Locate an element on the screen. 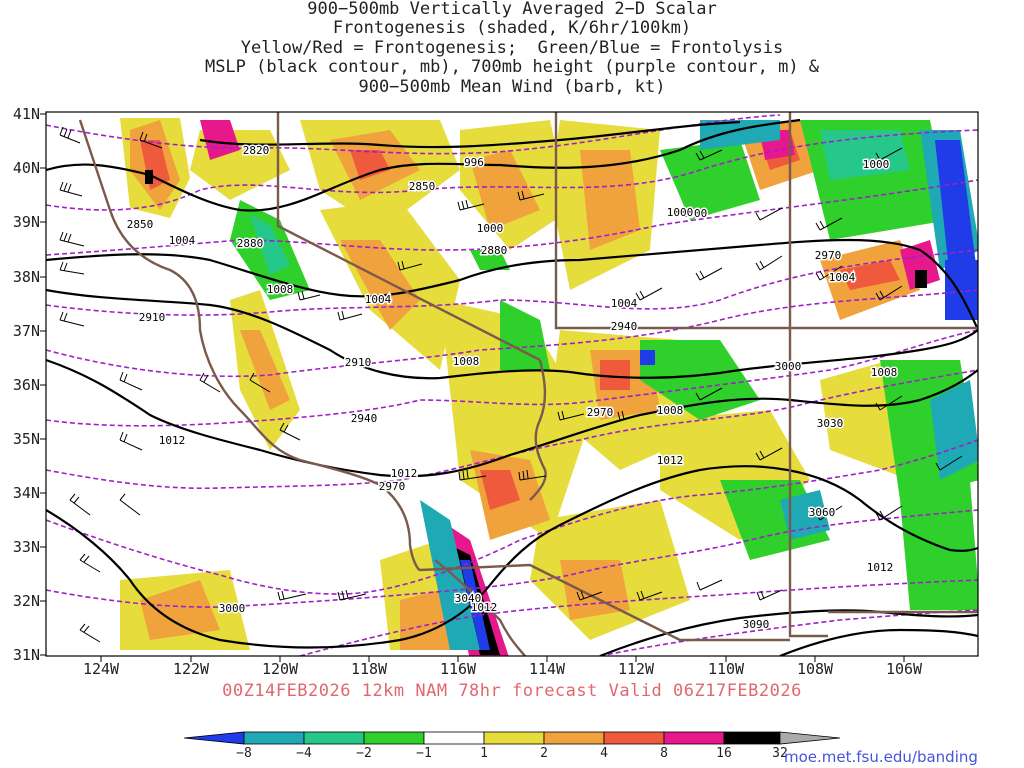  lat-label: 31N is located at coordinates (26, 655).